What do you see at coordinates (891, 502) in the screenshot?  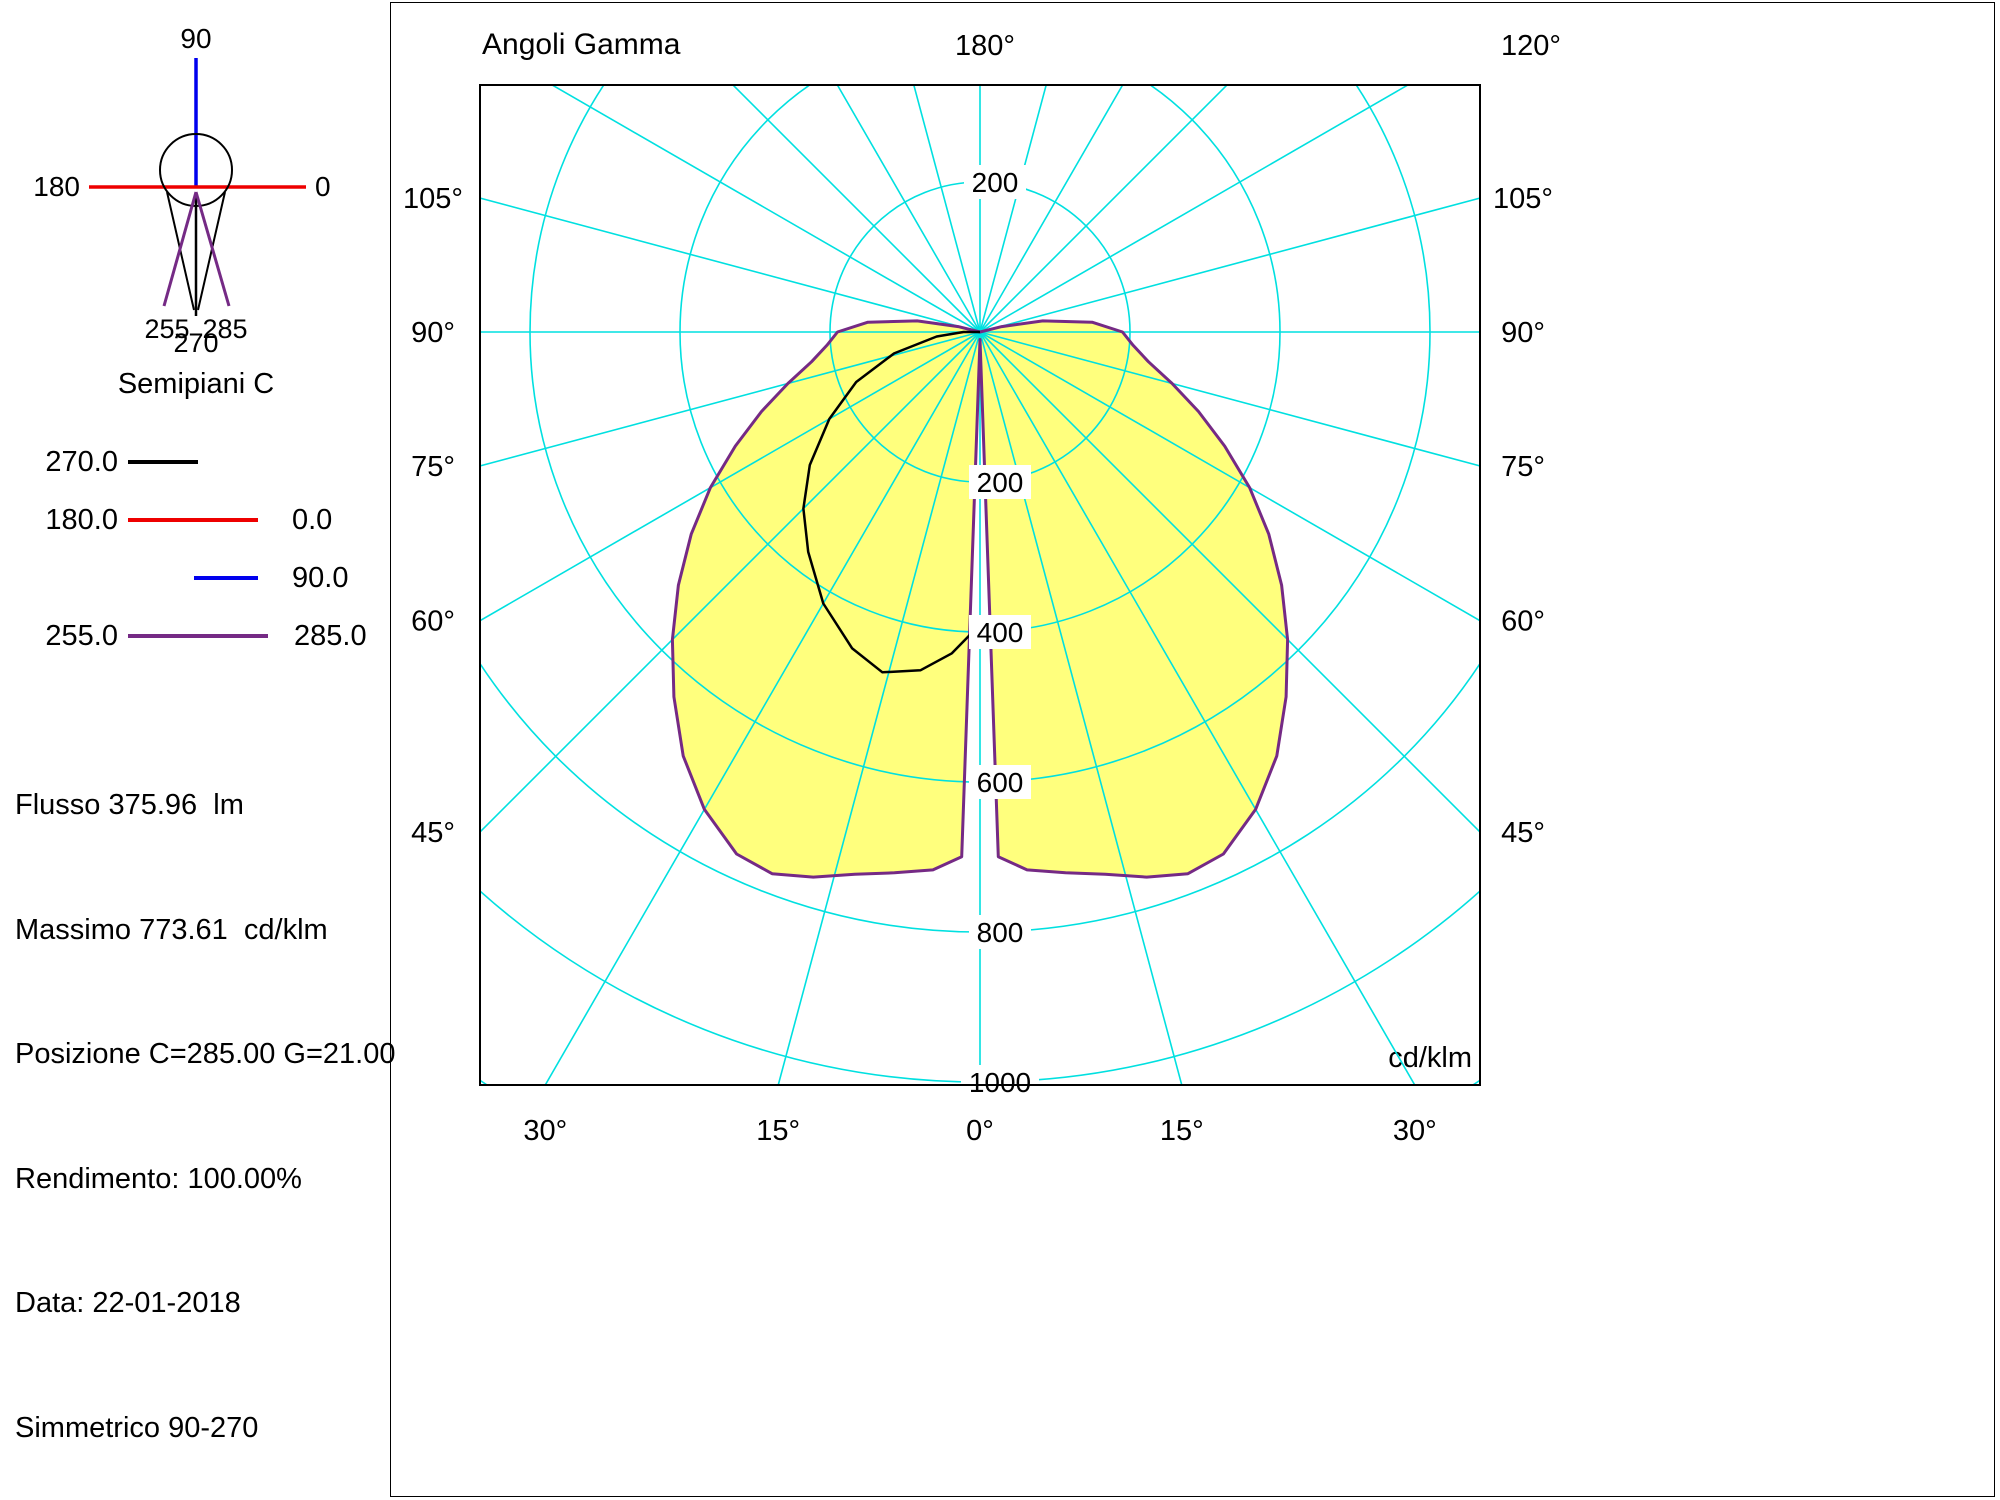 I see `c270-curve` at bounding box center [891, 502].